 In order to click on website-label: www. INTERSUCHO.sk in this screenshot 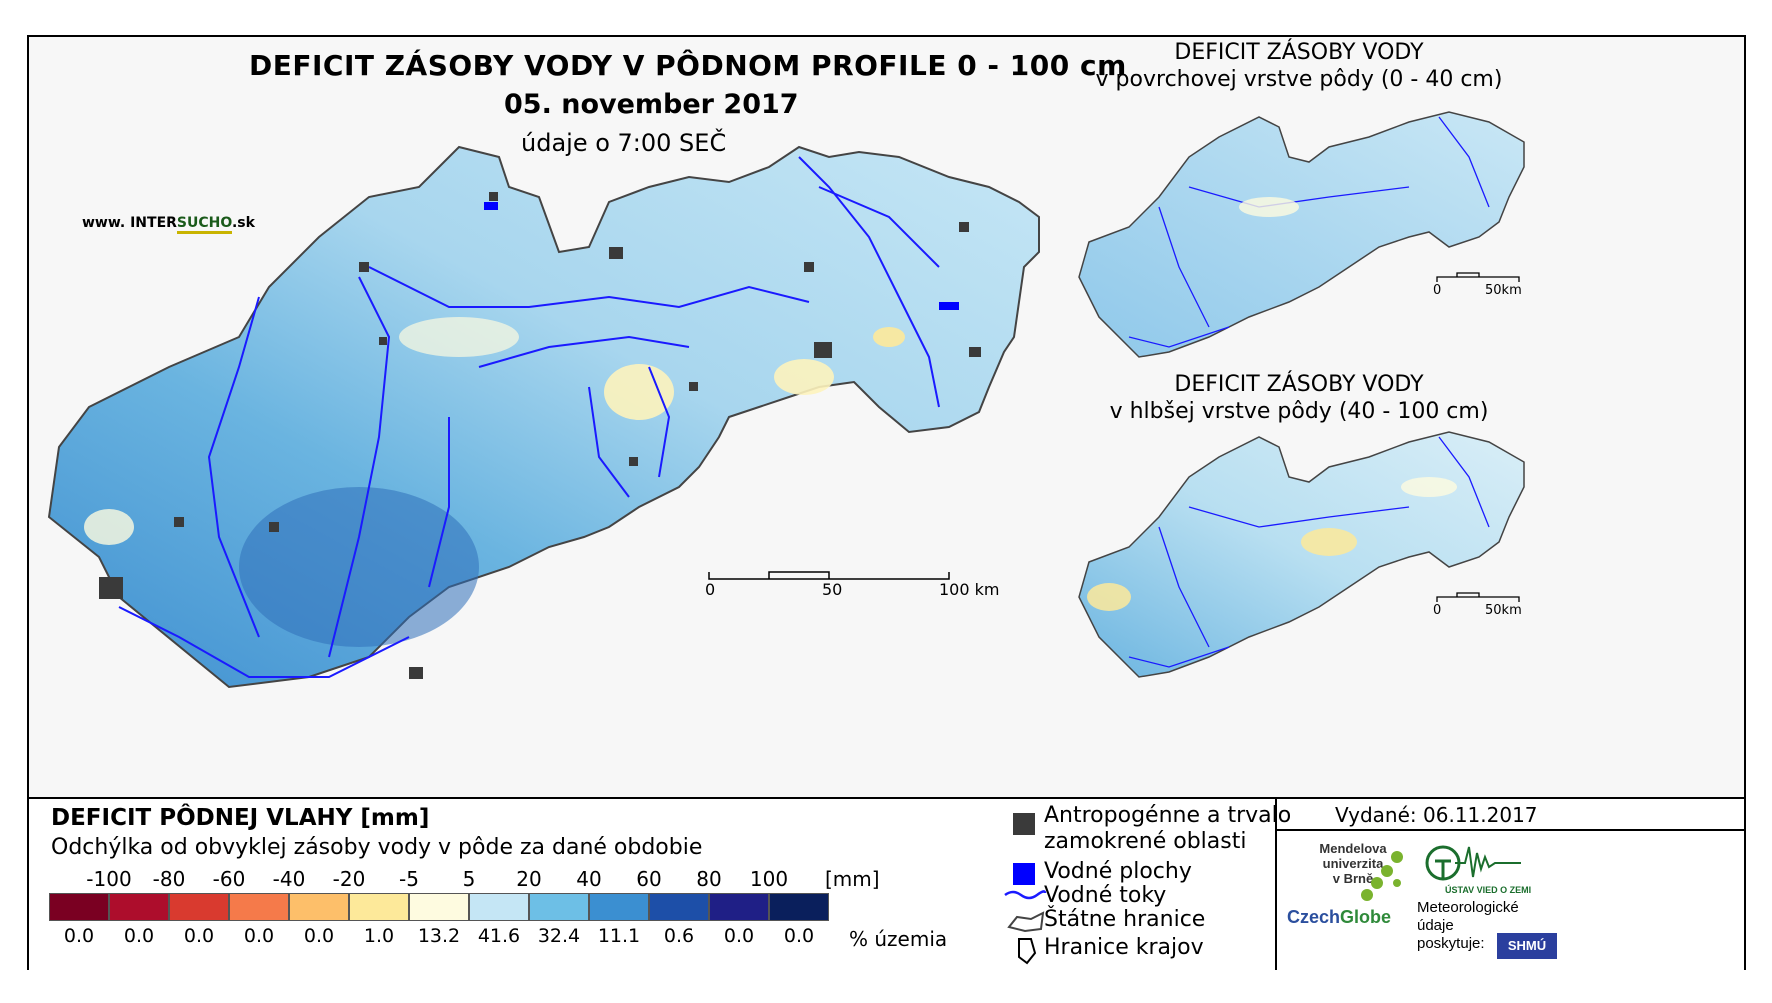, I will do `click(168, 224)`.